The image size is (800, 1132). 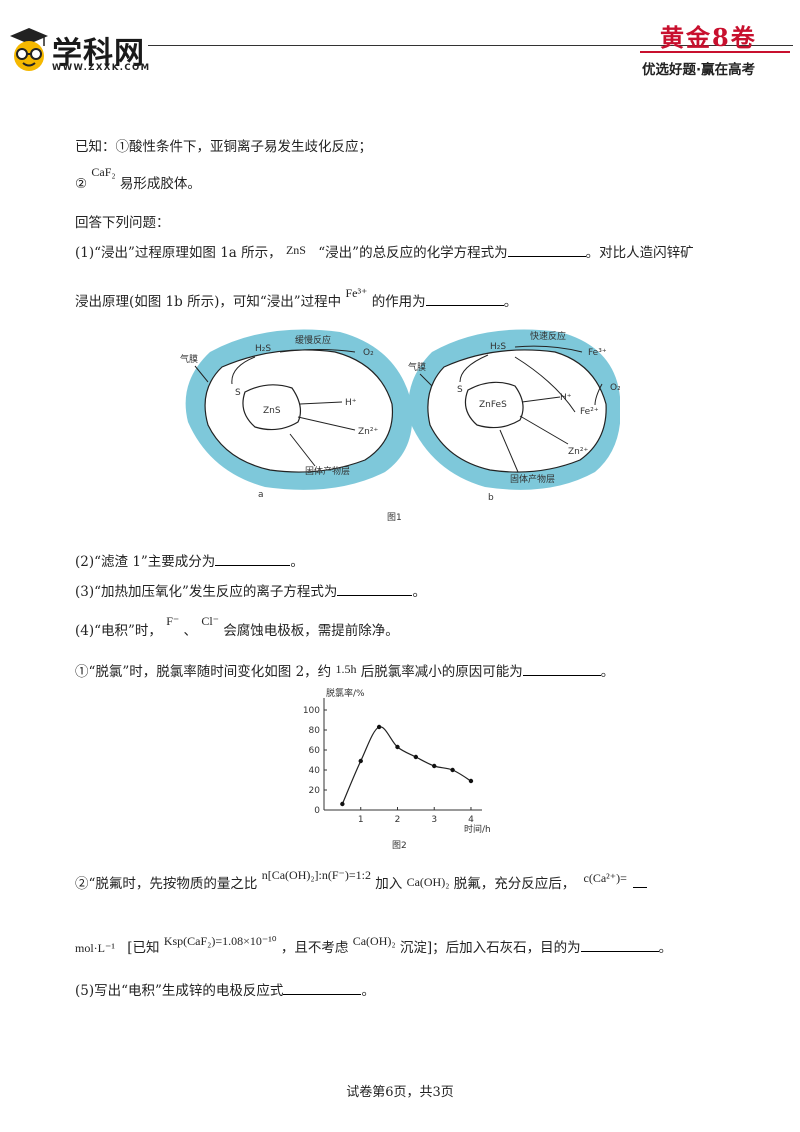 What do you see at coordinates (639, 253) in the screenshot?
I see `q1-text-c: 。对比人造闪锌矿` at bounding box center [639, 253].